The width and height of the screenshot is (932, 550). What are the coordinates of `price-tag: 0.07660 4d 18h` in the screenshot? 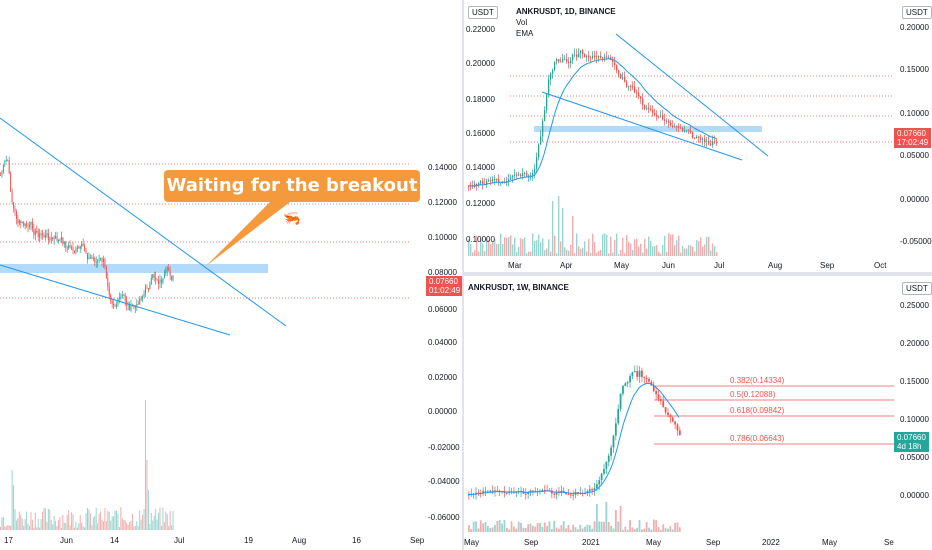 It's located at (911, 442).